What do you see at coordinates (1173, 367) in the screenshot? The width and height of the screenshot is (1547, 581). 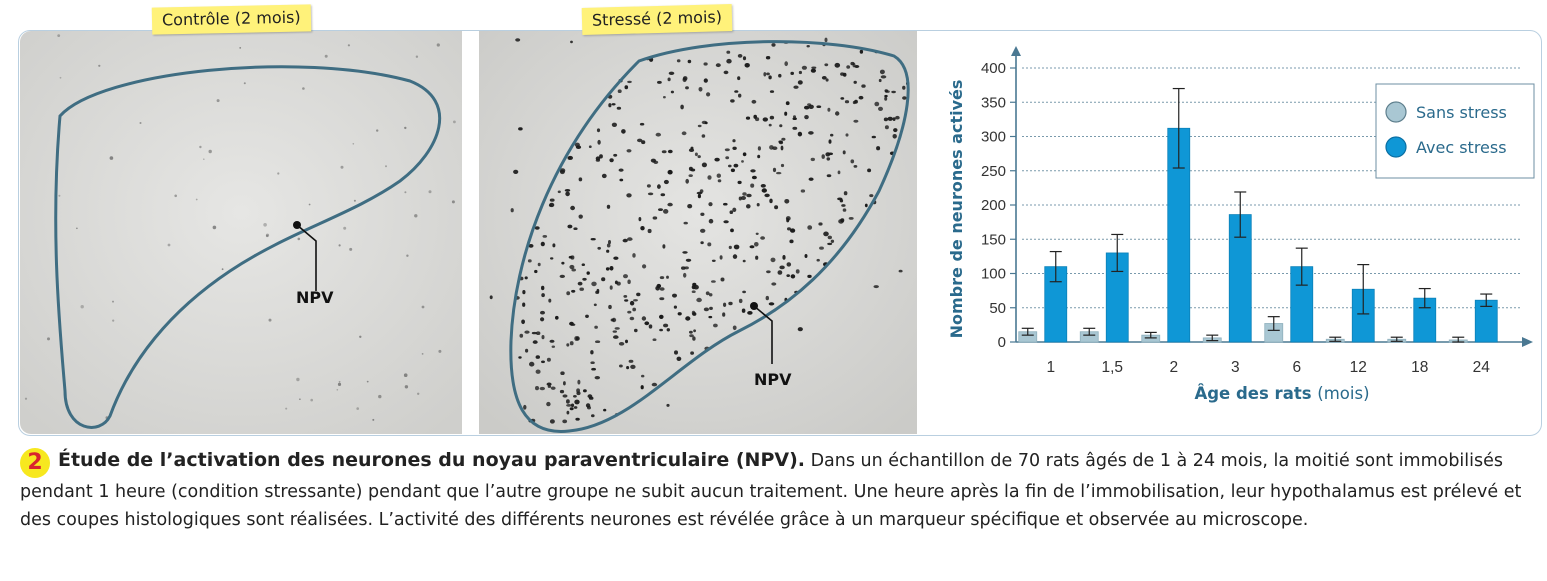 I see `x-tick-label: 2` at bounding box center [1173, 367].